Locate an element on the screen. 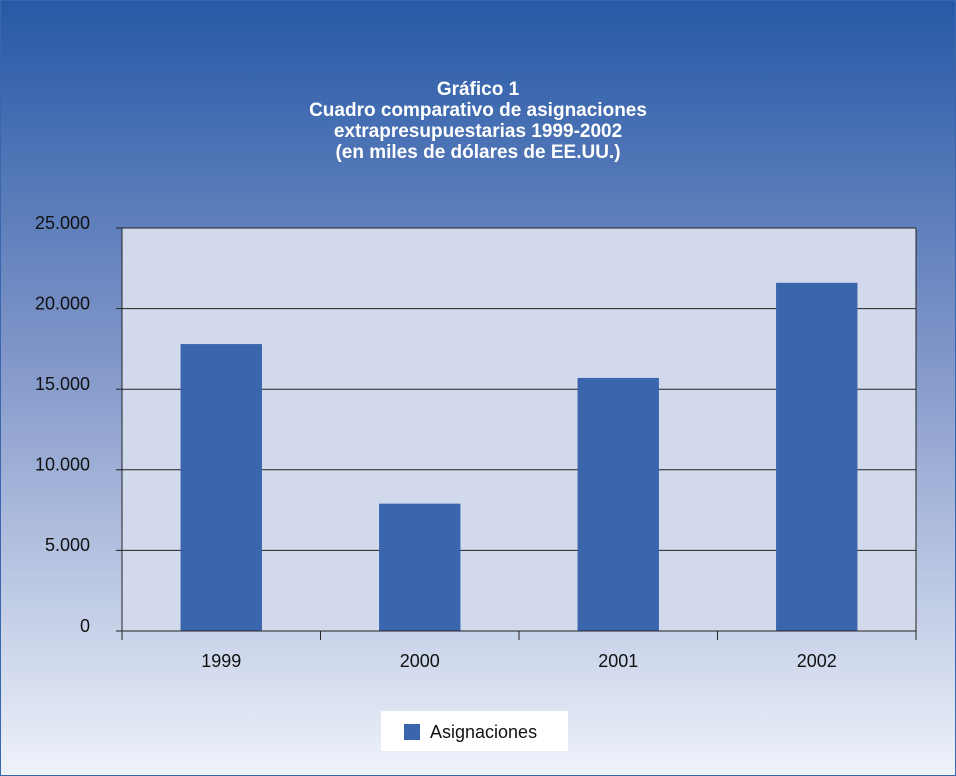 The height and width of the screenshot is (776, 956). y-tick-label: 5.000 is located at coordinates (67, 545).